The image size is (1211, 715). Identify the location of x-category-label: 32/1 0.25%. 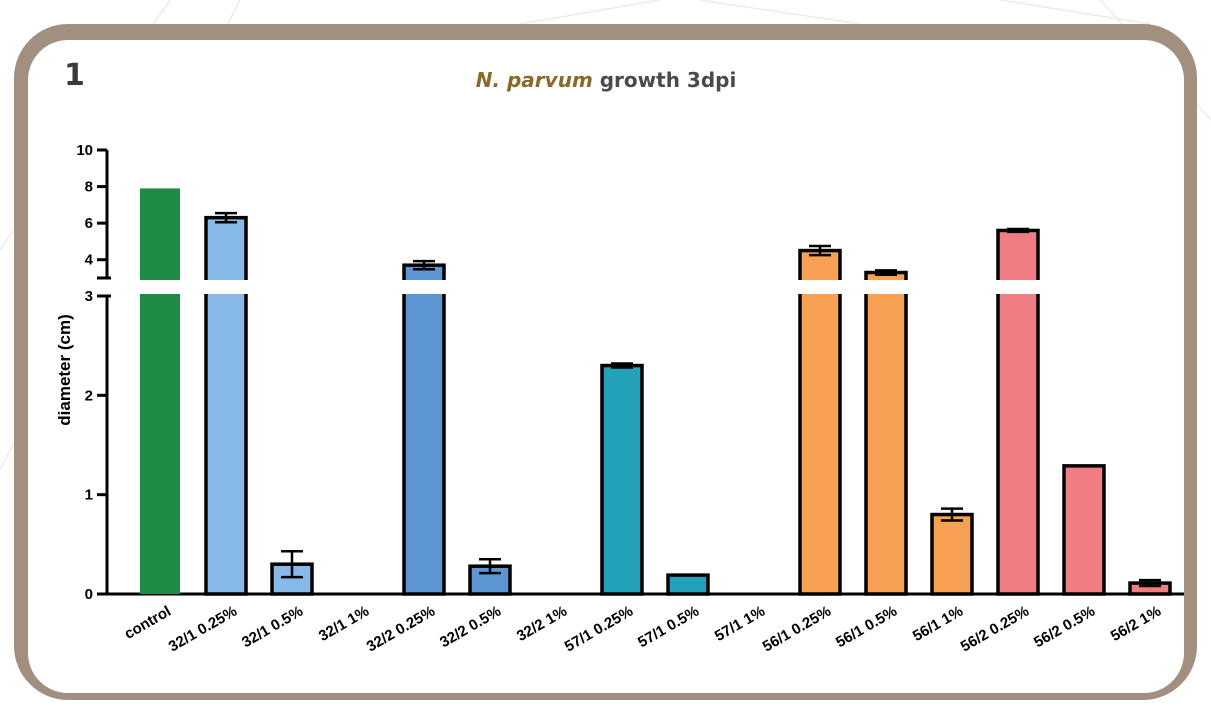
(203, 629).